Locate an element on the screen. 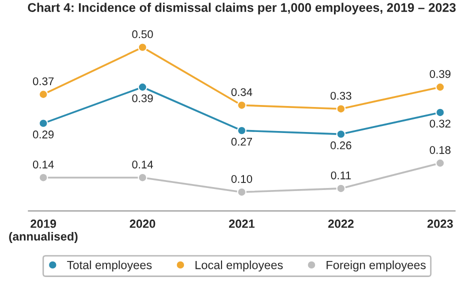 This screenshot has width=474, height=285. data-label: 0.32 is located at coordinates (440, 124).